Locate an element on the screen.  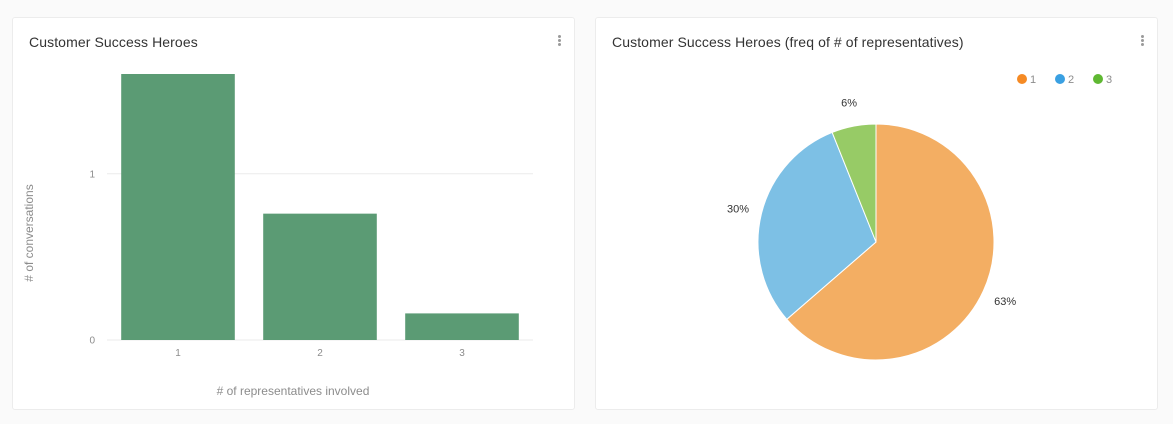
y-tick-label: 0 is located at coordinates (92, 341).